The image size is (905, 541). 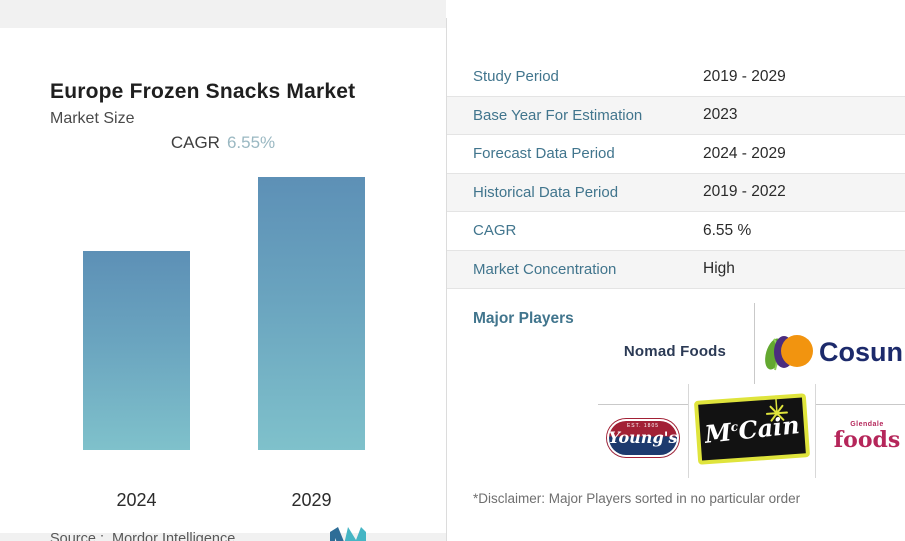 I want to click on bar-2029, so click(x=311, y=313).